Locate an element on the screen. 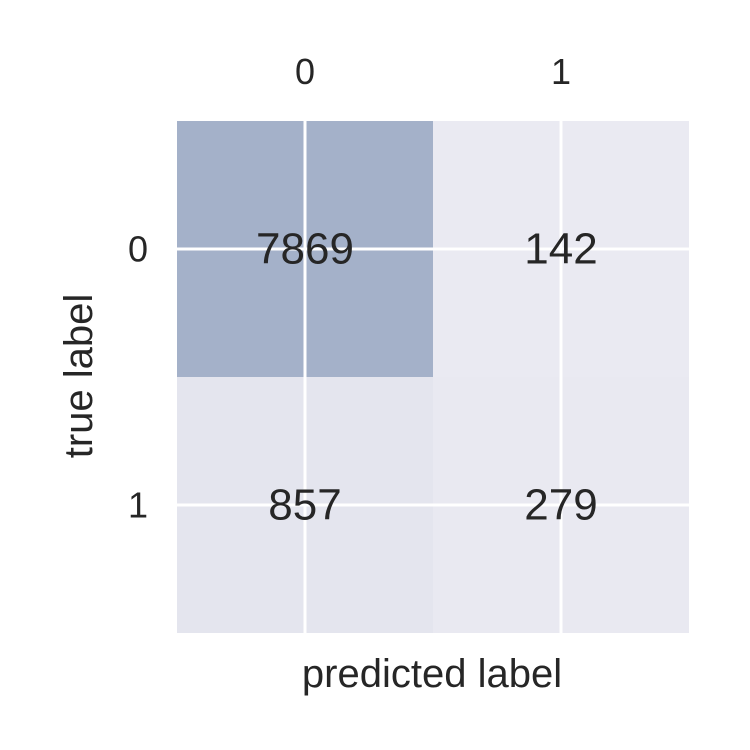 Image resolution: width=750 pixels, height=750 pixels. x-tick-label: 1 is located at coordinates (561, 71).